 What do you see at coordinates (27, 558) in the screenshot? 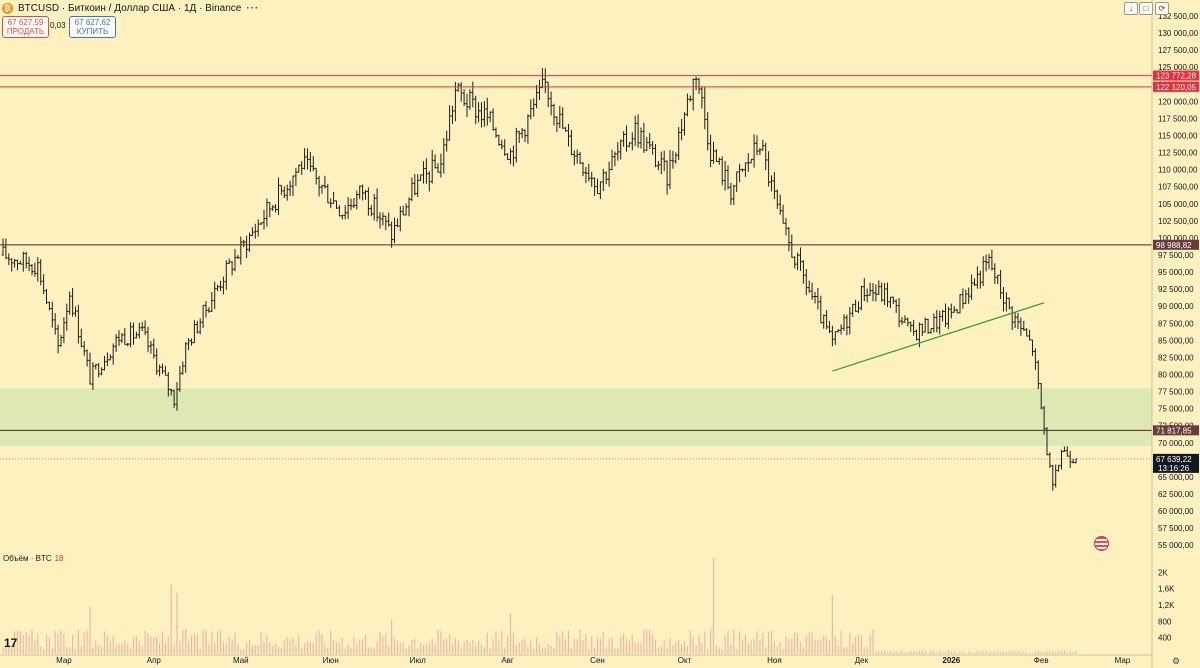
I see `volume-label: Объём · BTC` at bounding box center [27, 558].